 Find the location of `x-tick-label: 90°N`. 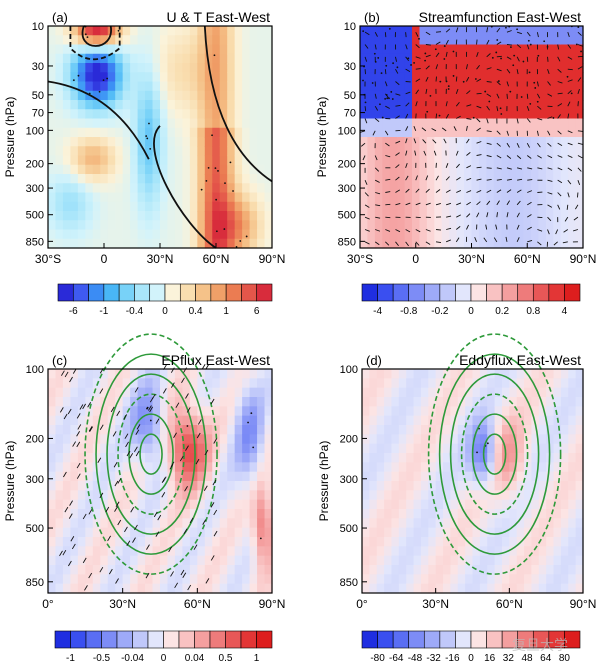

x-tick-label: 90°N is located at coordinates (272, 604).